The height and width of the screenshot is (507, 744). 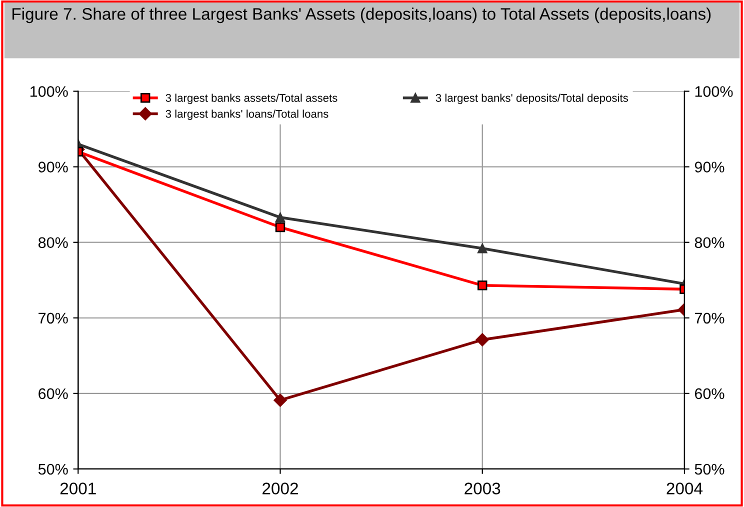 I want to click on x-tick-label: 2002, so click(x=280, y=488).